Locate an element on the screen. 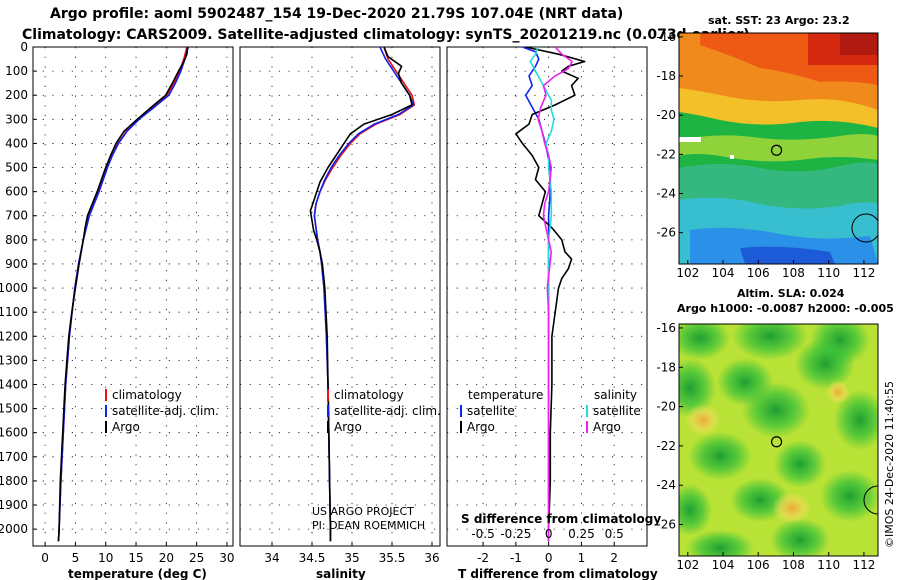 The height and width of the screenshot is (580, 900). series-line-temperature-argo is located at coordinates (550, 294).